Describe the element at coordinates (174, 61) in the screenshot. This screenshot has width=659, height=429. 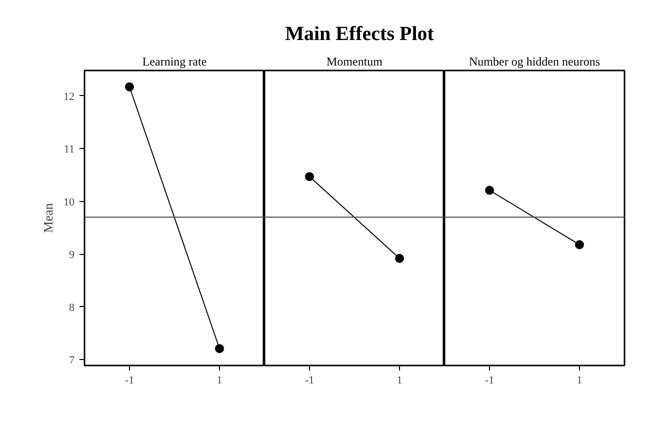
I see `chart-subtitle: Learning rate` at that location.